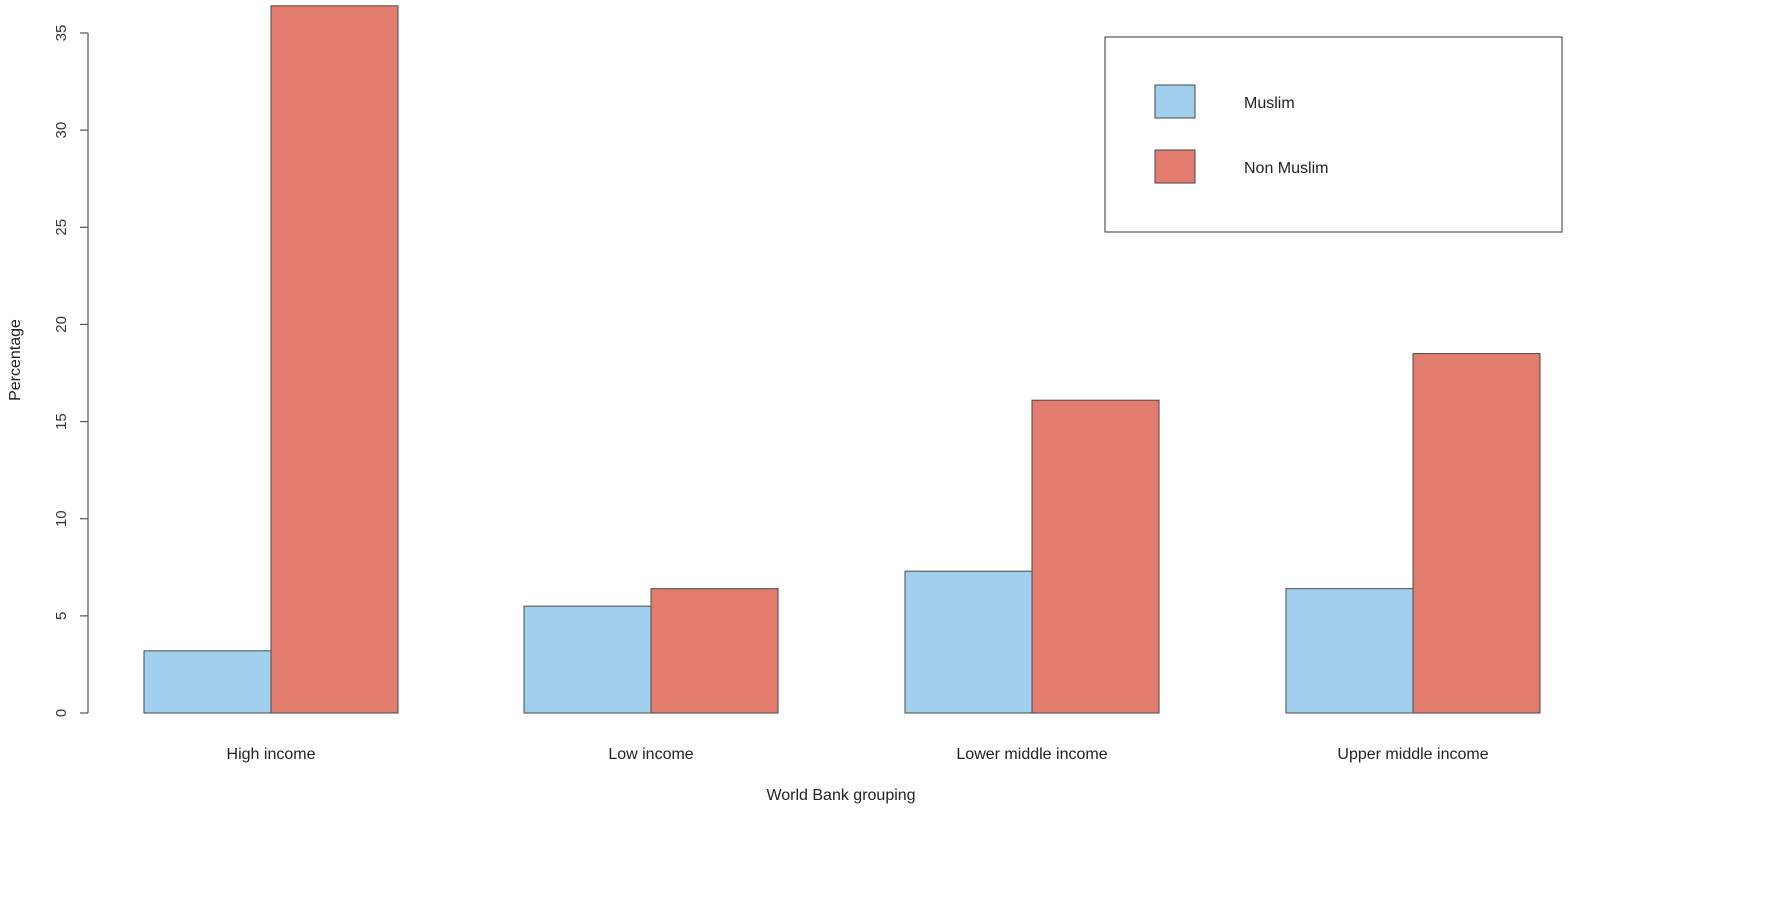 The height and width of the screenshot is (914, 1772). I want to click on y-tick-label: 10, so click(61, 518).